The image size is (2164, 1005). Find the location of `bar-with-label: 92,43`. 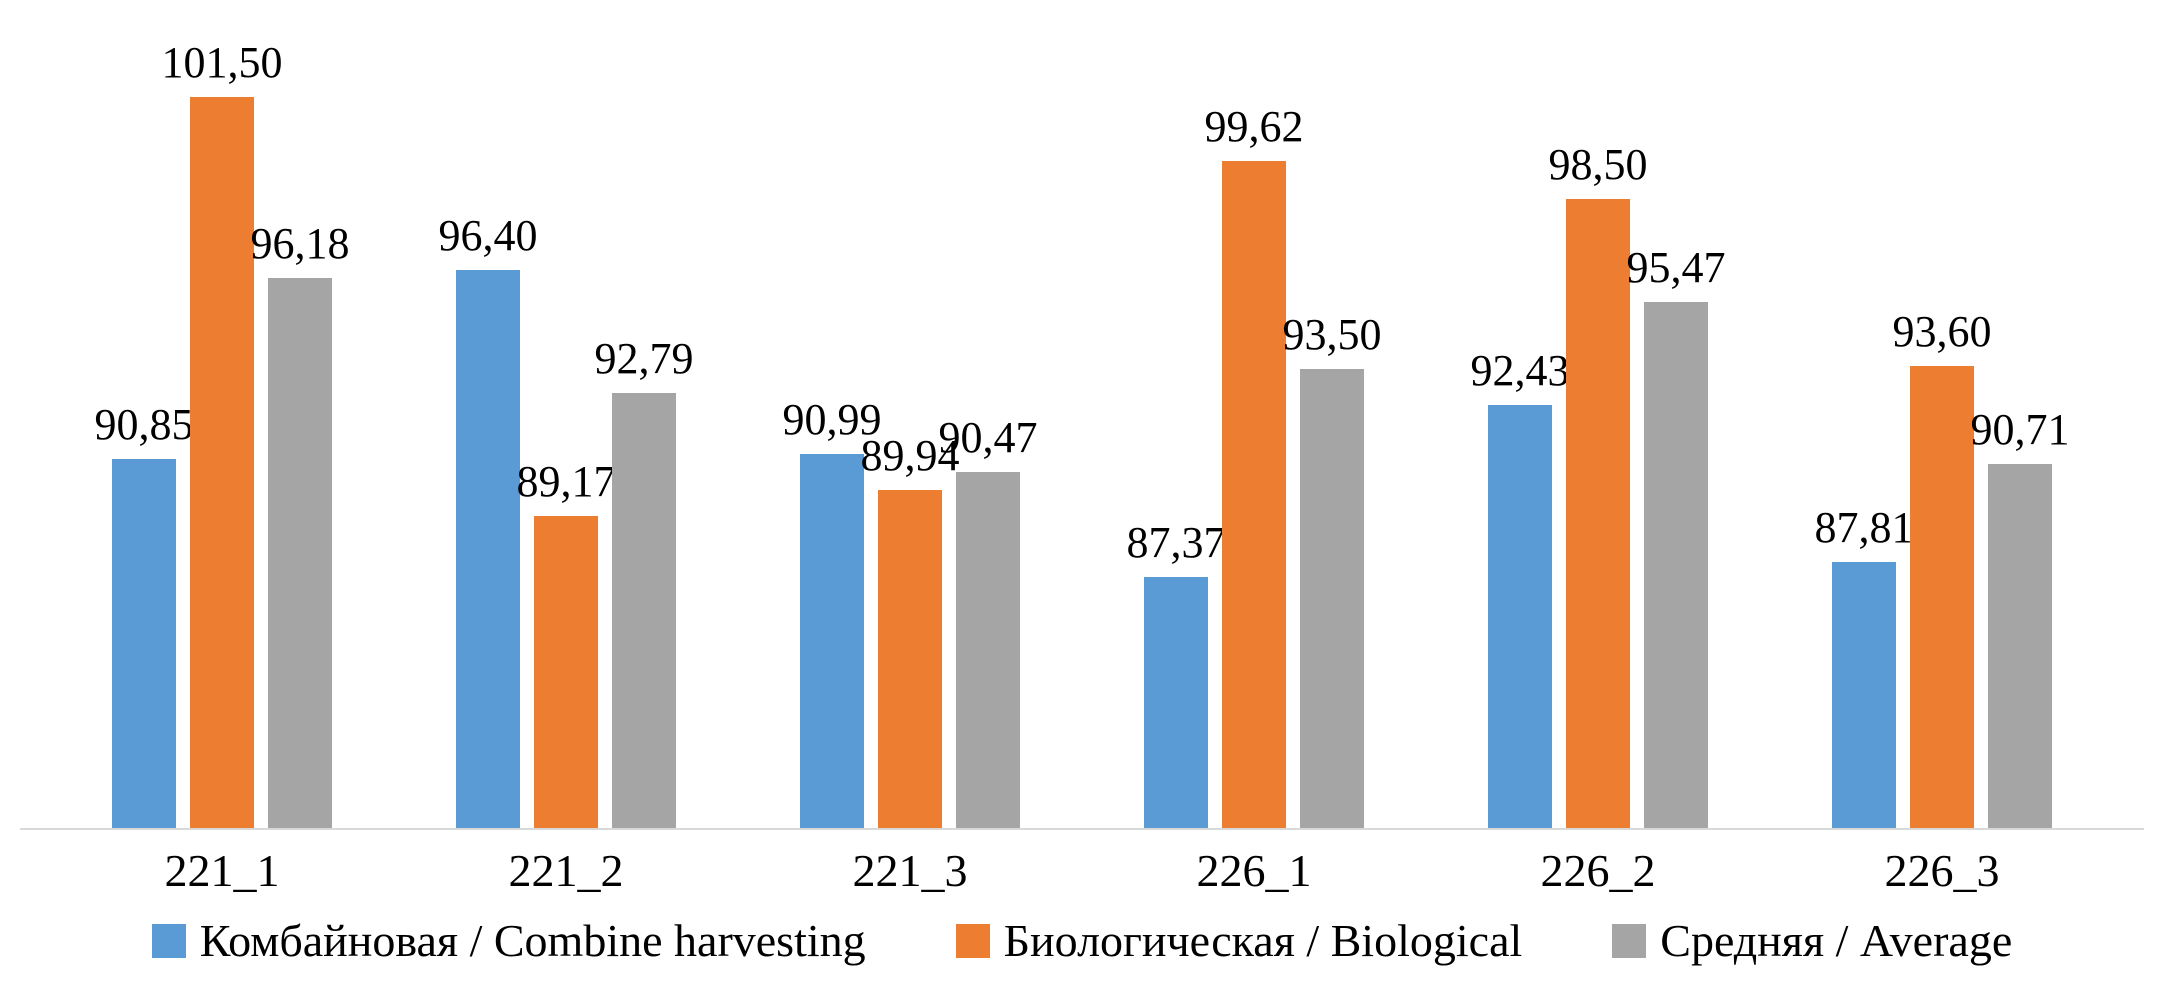

bar-with-label: 92,43 is located at coordinates (1520, 588).